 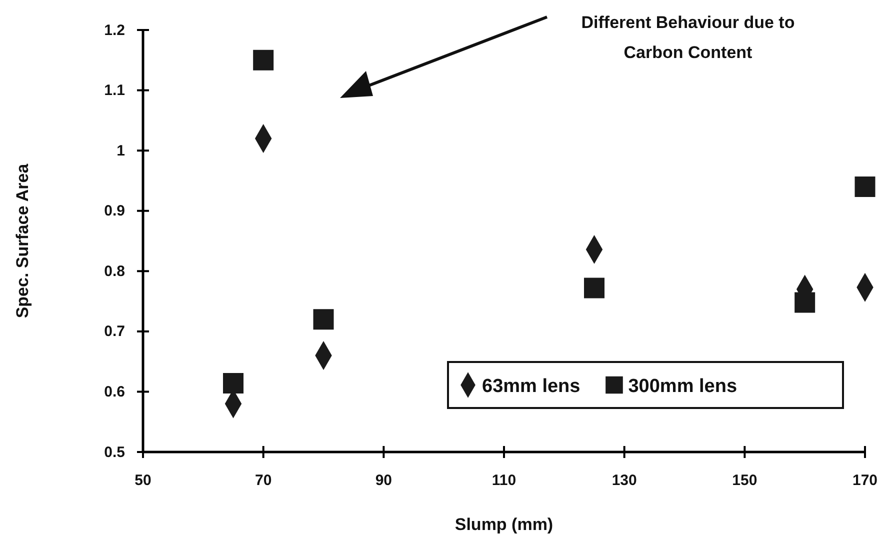 I want to click on y-tick-label: 1.1, so click(x=114, y=91).